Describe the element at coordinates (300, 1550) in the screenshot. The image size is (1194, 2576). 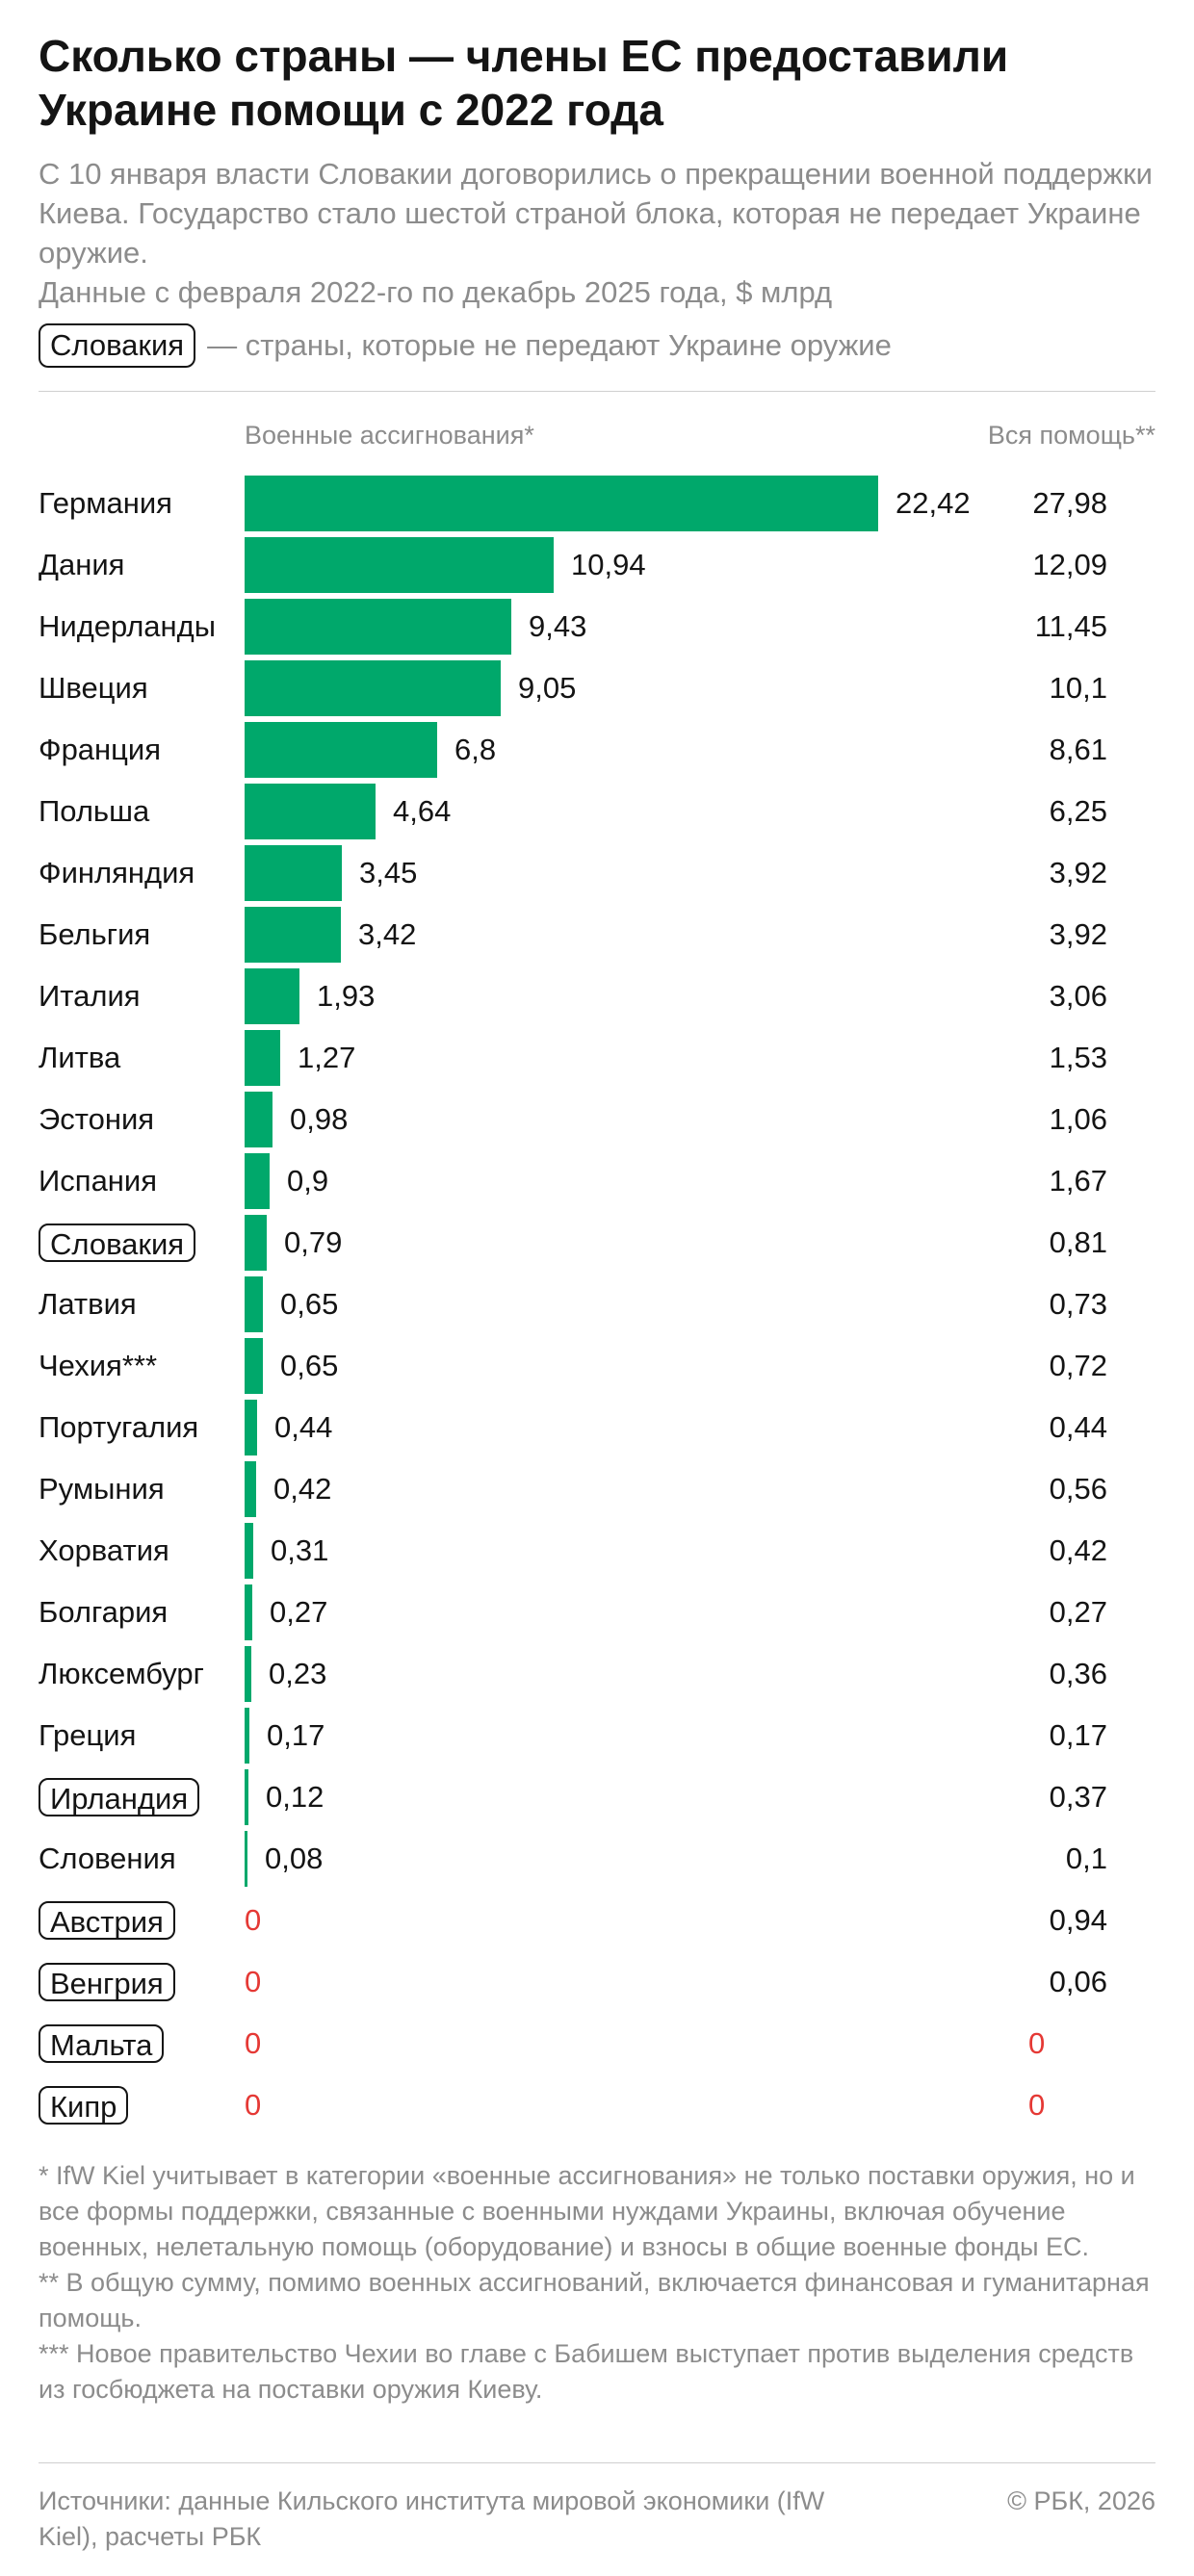
I see `military-aid-value: 0,31` at that location.